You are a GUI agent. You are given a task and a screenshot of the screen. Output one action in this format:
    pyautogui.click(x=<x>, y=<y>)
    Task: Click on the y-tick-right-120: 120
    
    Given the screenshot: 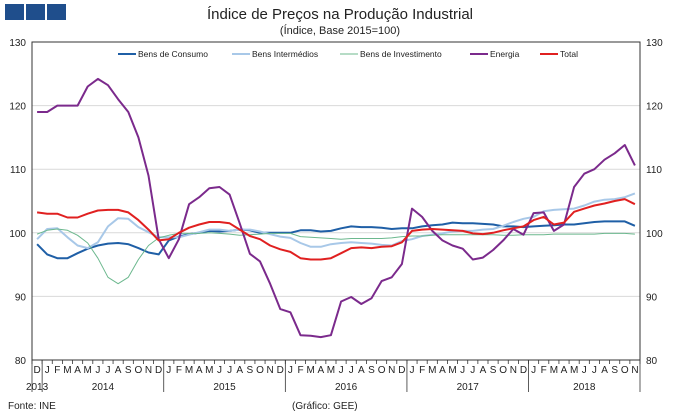 What is the action you would take?
    pyautogui.click(x=654, y=107)
    